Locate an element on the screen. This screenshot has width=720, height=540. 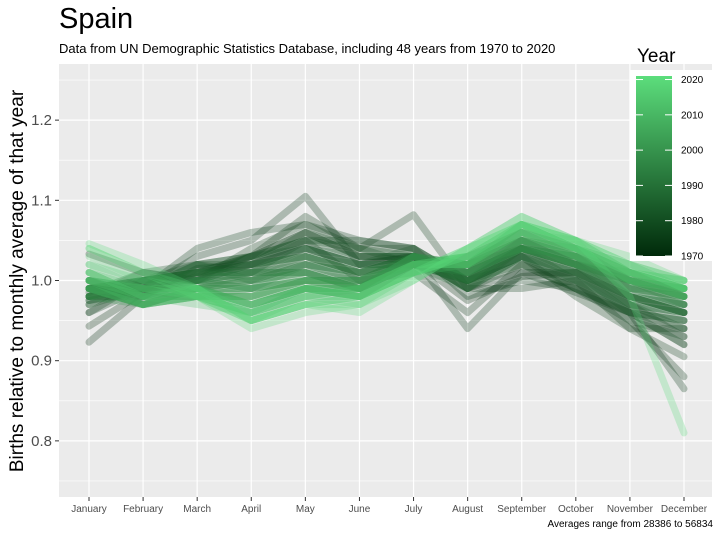
series-line-2003 is located at coordinates (386, 268).